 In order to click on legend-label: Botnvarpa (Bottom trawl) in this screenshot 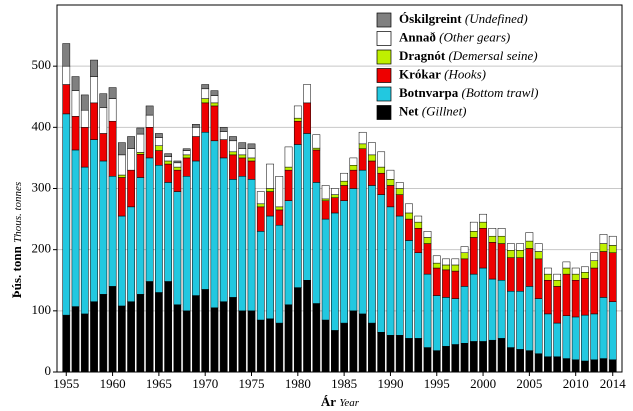, I will do `click(468, 92)`.